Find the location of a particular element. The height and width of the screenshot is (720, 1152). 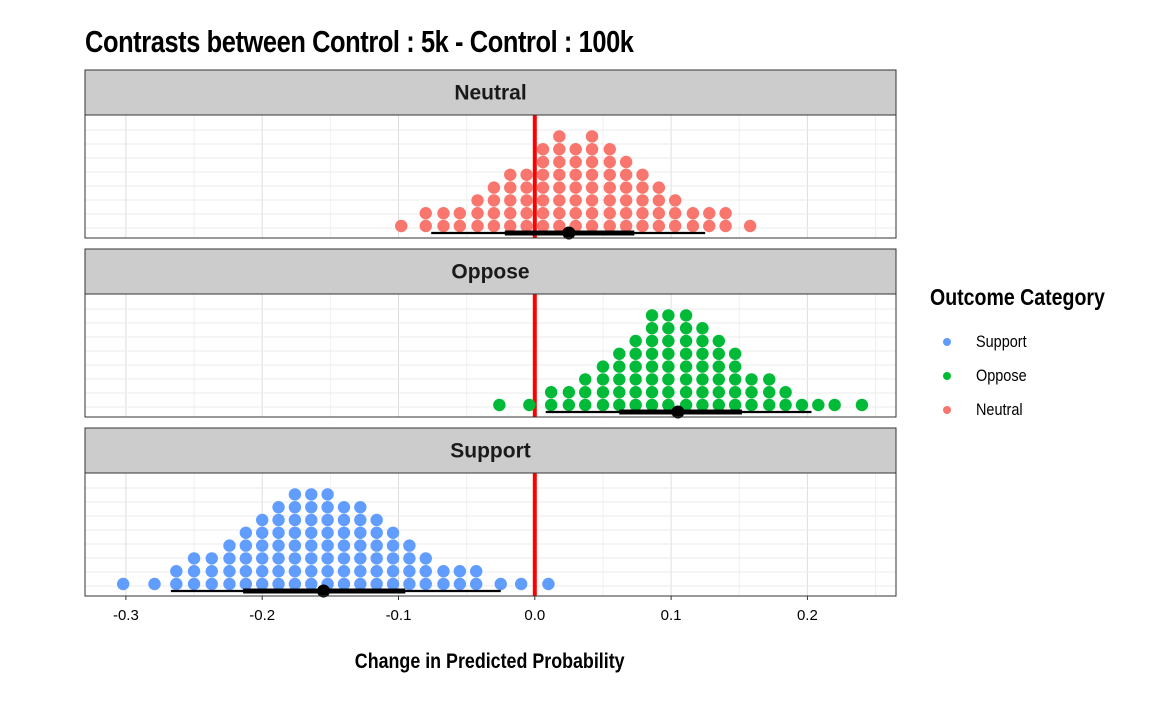

legend-item-neutral: Neutral is located at coordinates (1033, 410).